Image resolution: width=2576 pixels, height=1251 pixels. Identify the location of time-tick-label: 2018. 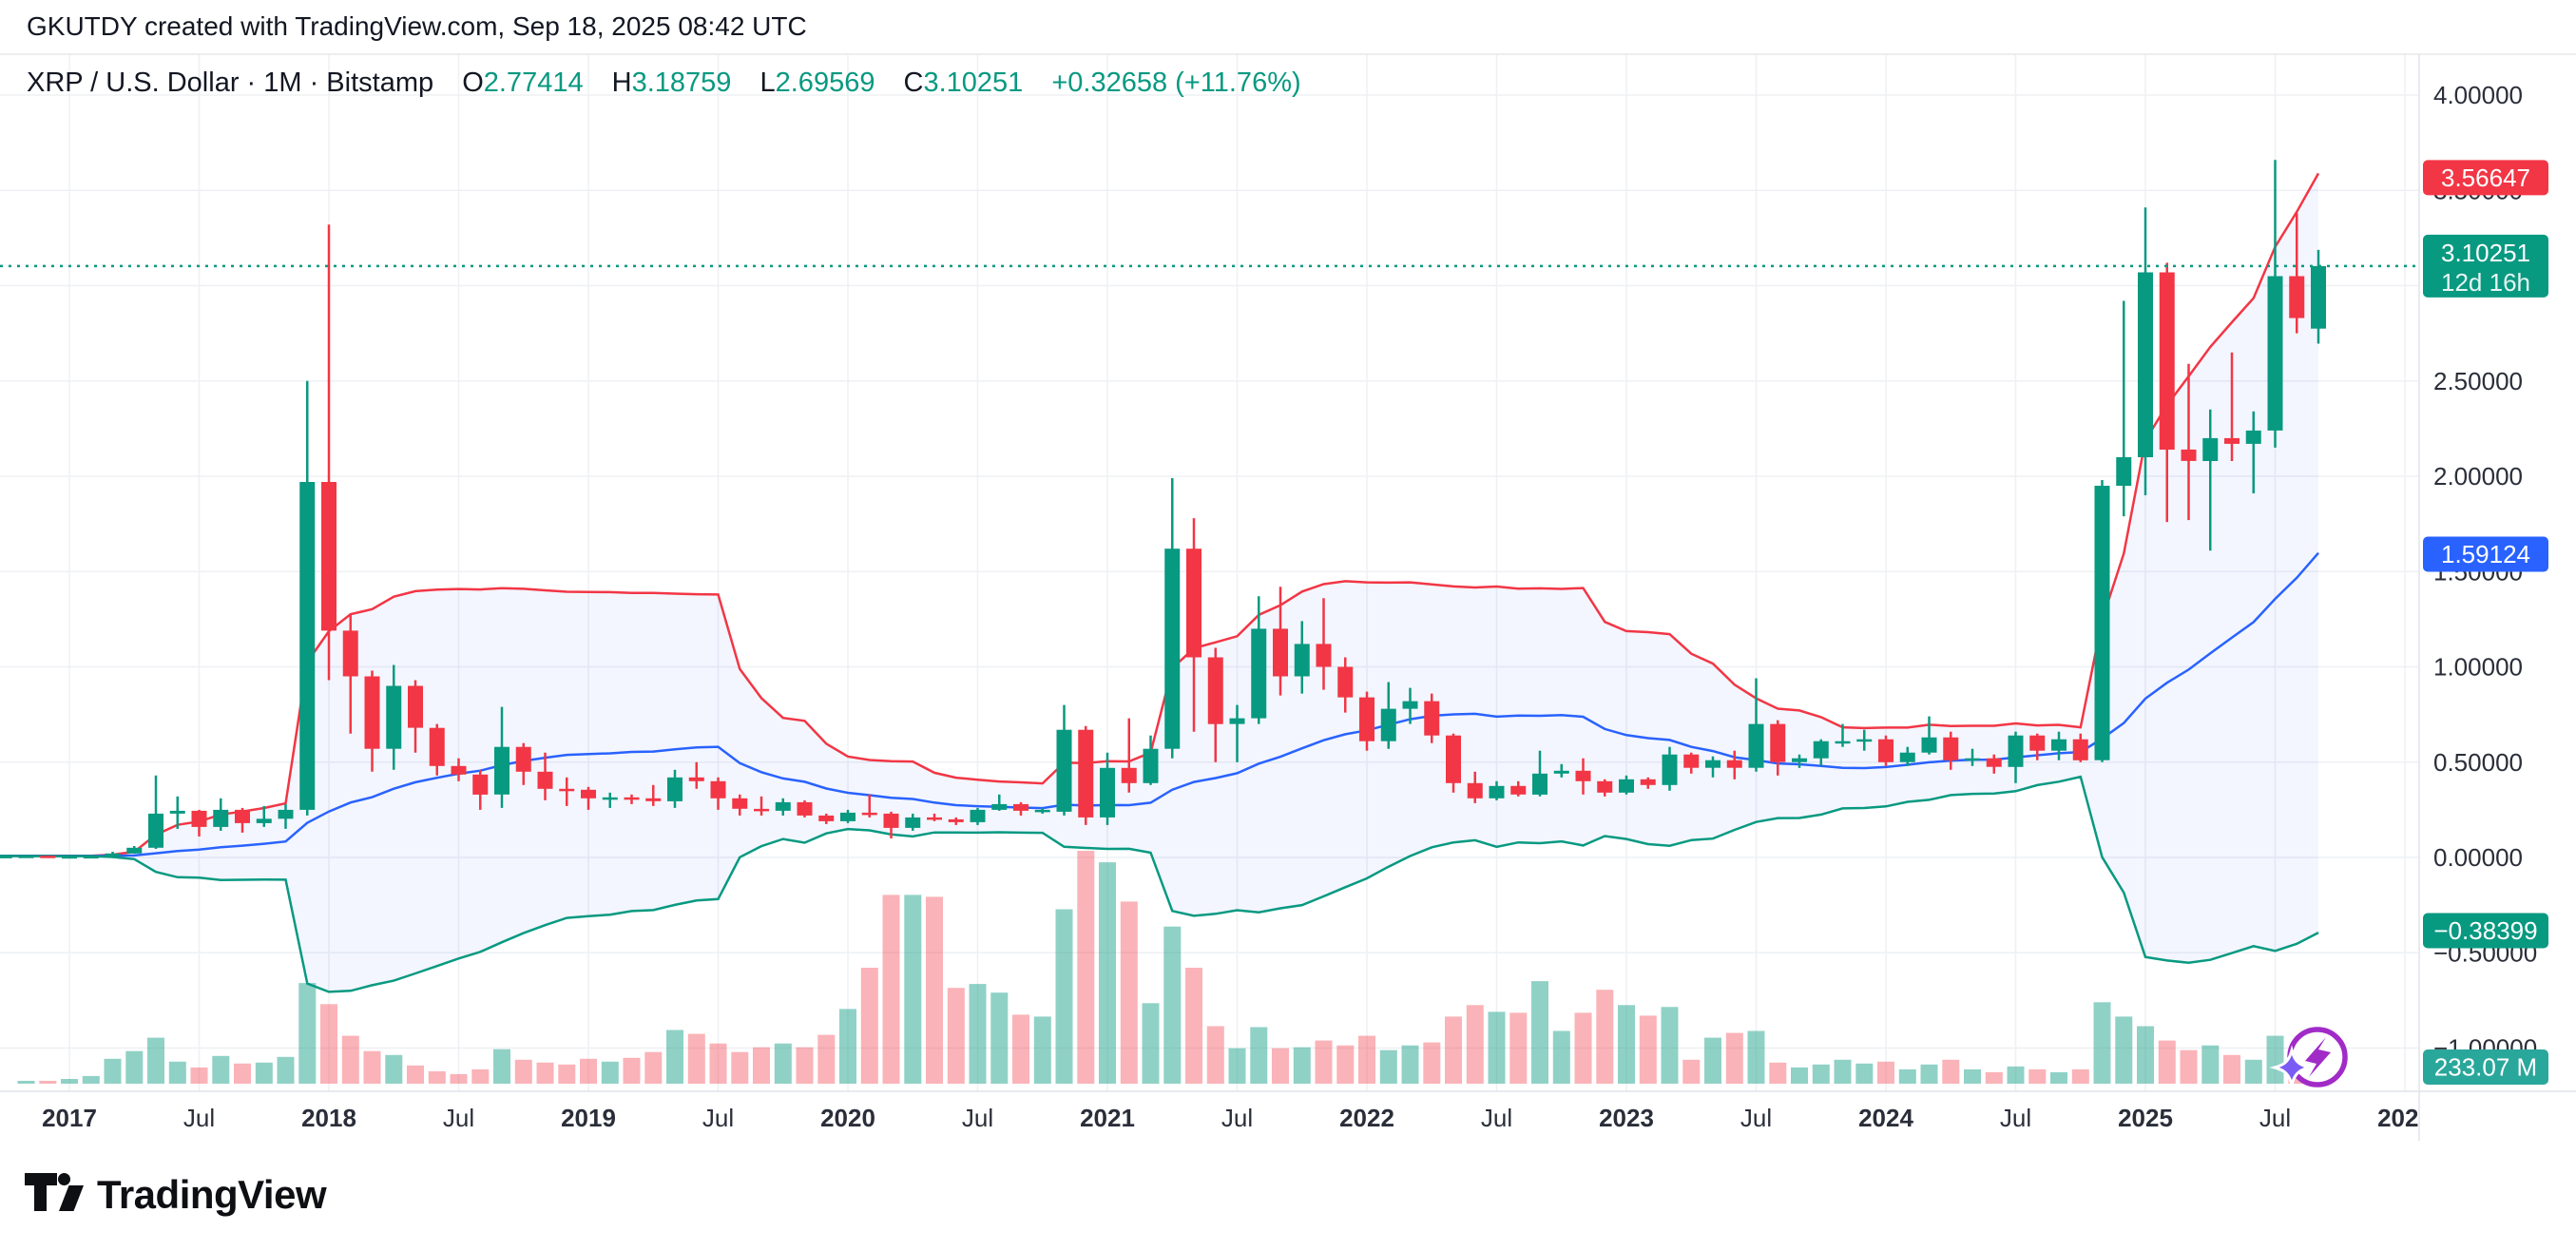
(329, 1118).